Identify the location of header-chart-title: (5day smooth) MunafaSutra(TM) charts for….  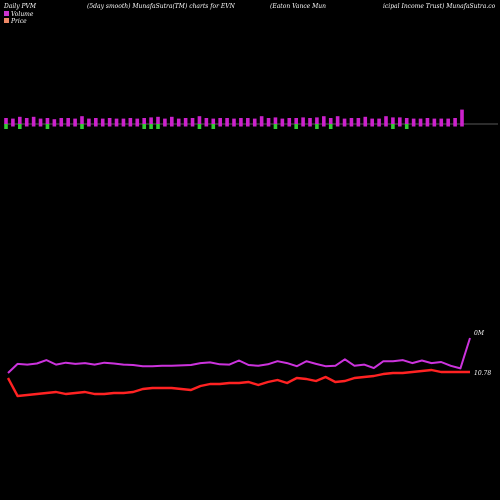
(161, 6).